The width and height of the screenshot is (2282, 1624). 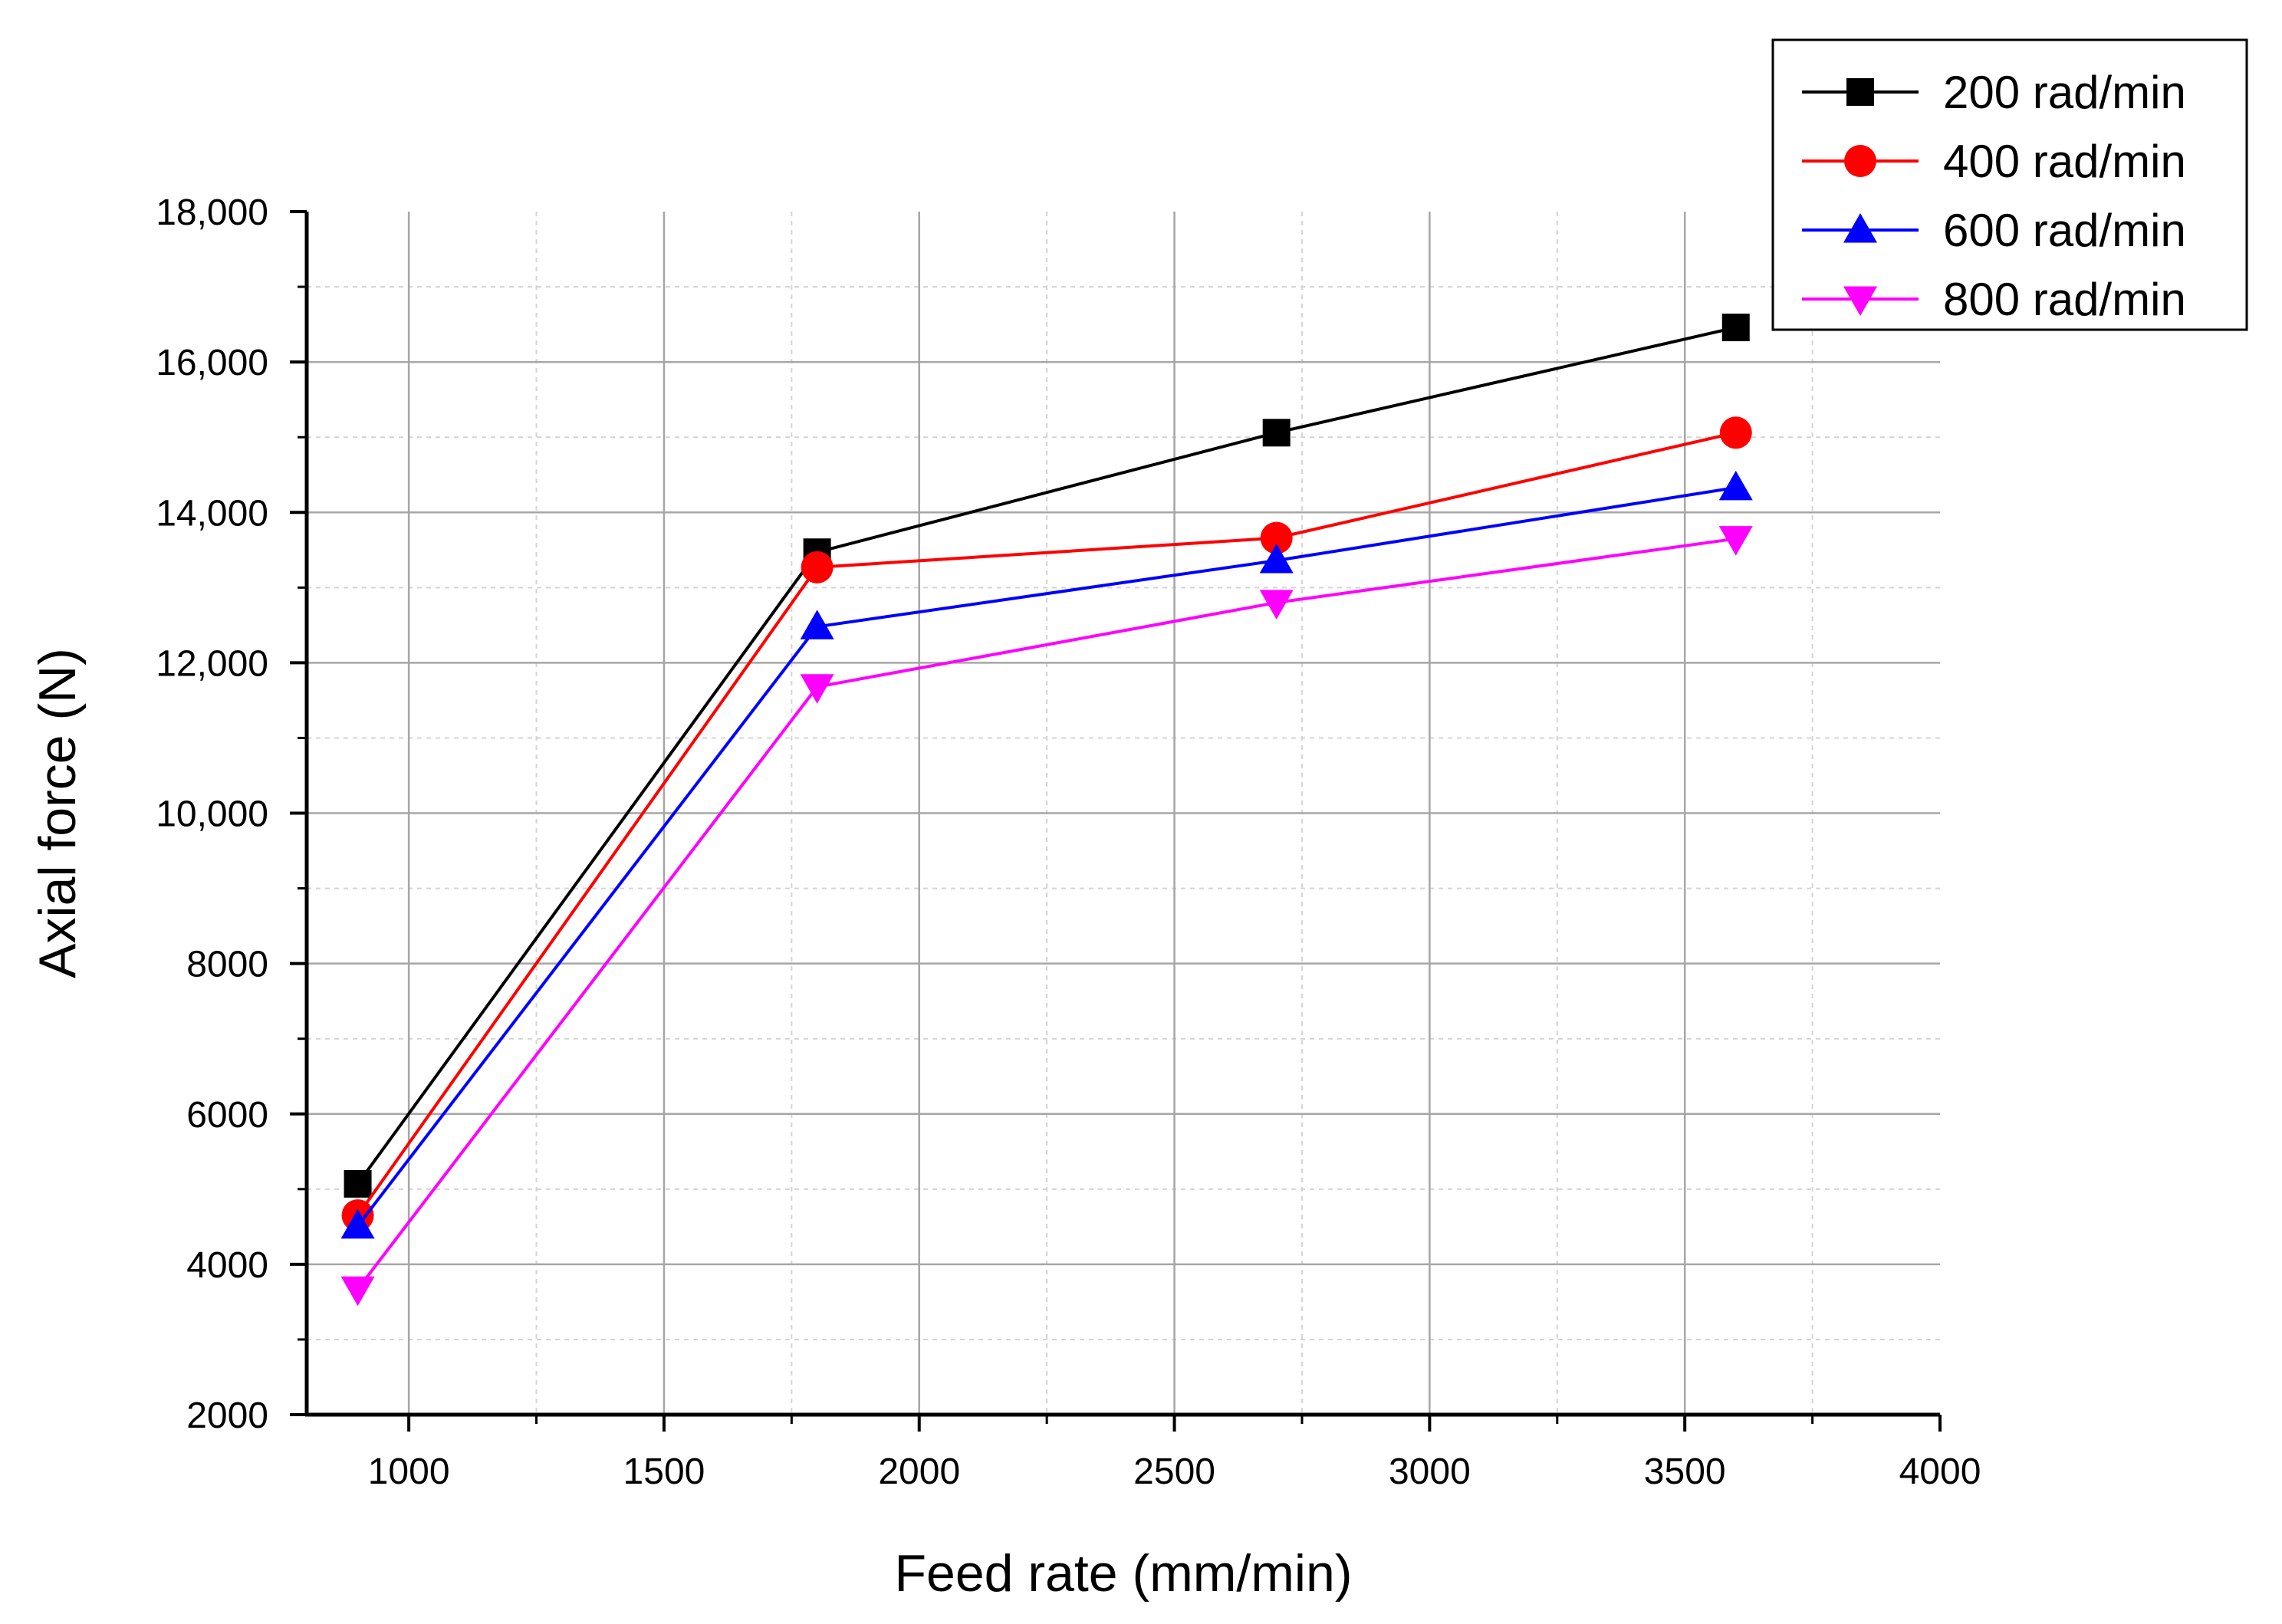 I want to click on y-tick-label: 16,000, so click(x=212, y=363).